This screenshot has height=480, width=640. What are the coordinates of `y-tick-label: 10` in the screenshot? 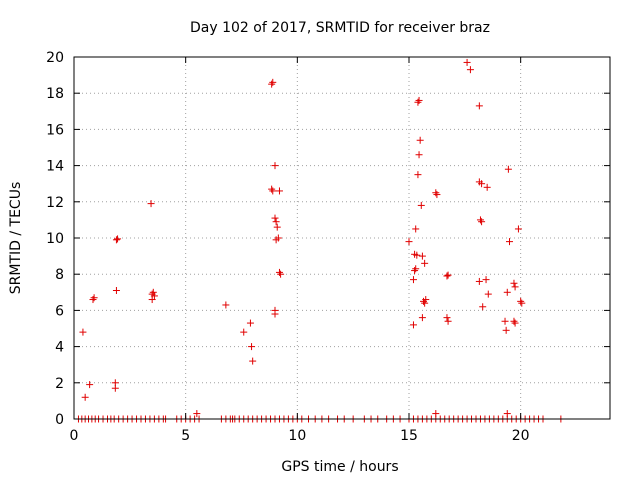 It's located at (55, 239).